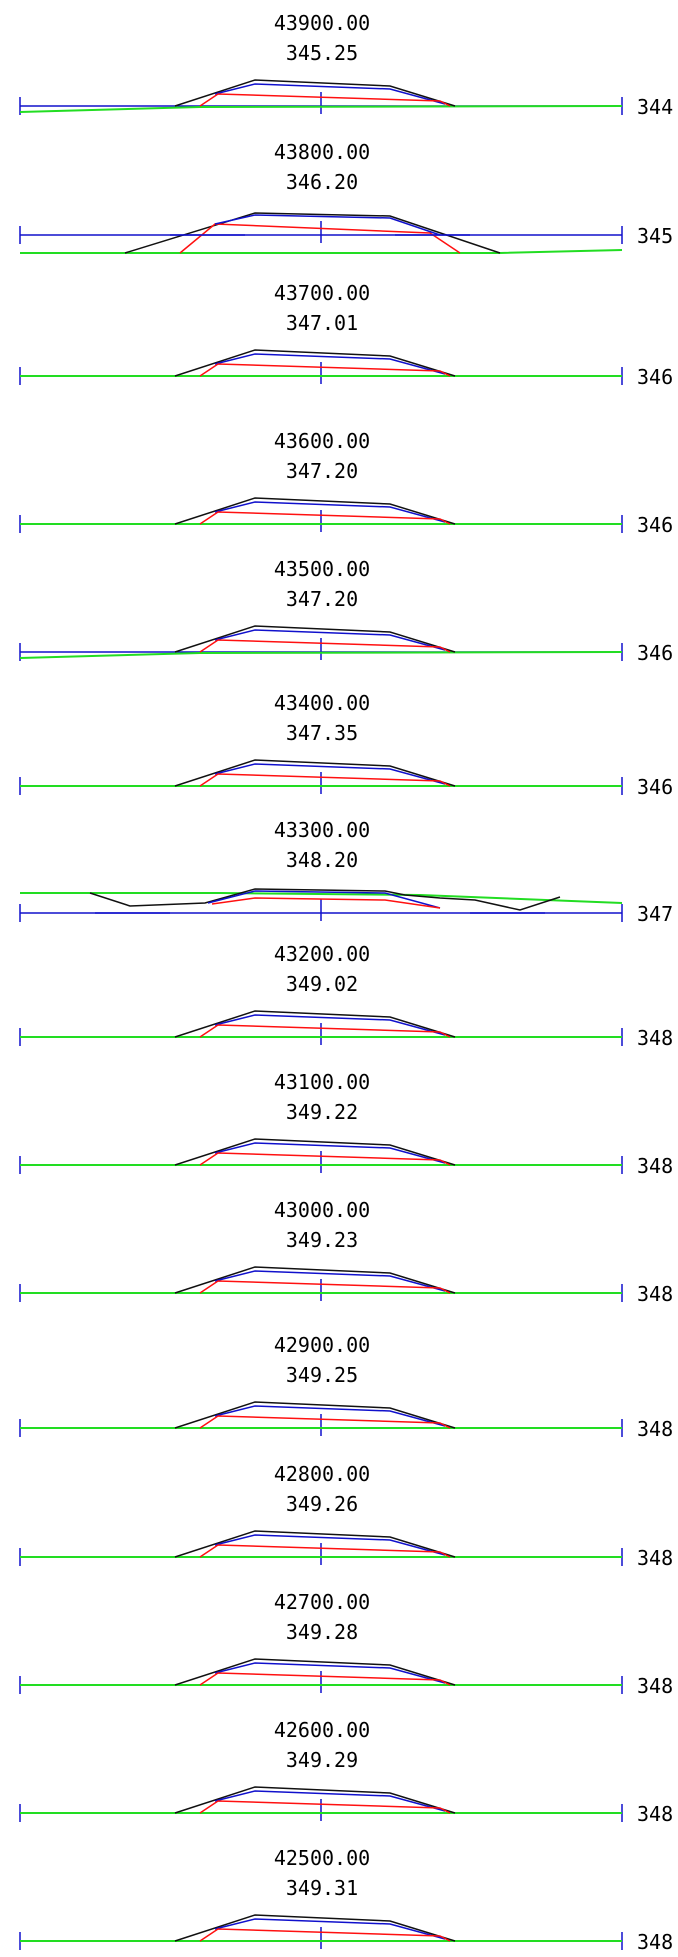 This screenshot has height=1957, width=678. What do you see at coordinates (322, 1210) in the screenshot?
I see `station-label: 43000.00` at bounding box center [322, 1210].